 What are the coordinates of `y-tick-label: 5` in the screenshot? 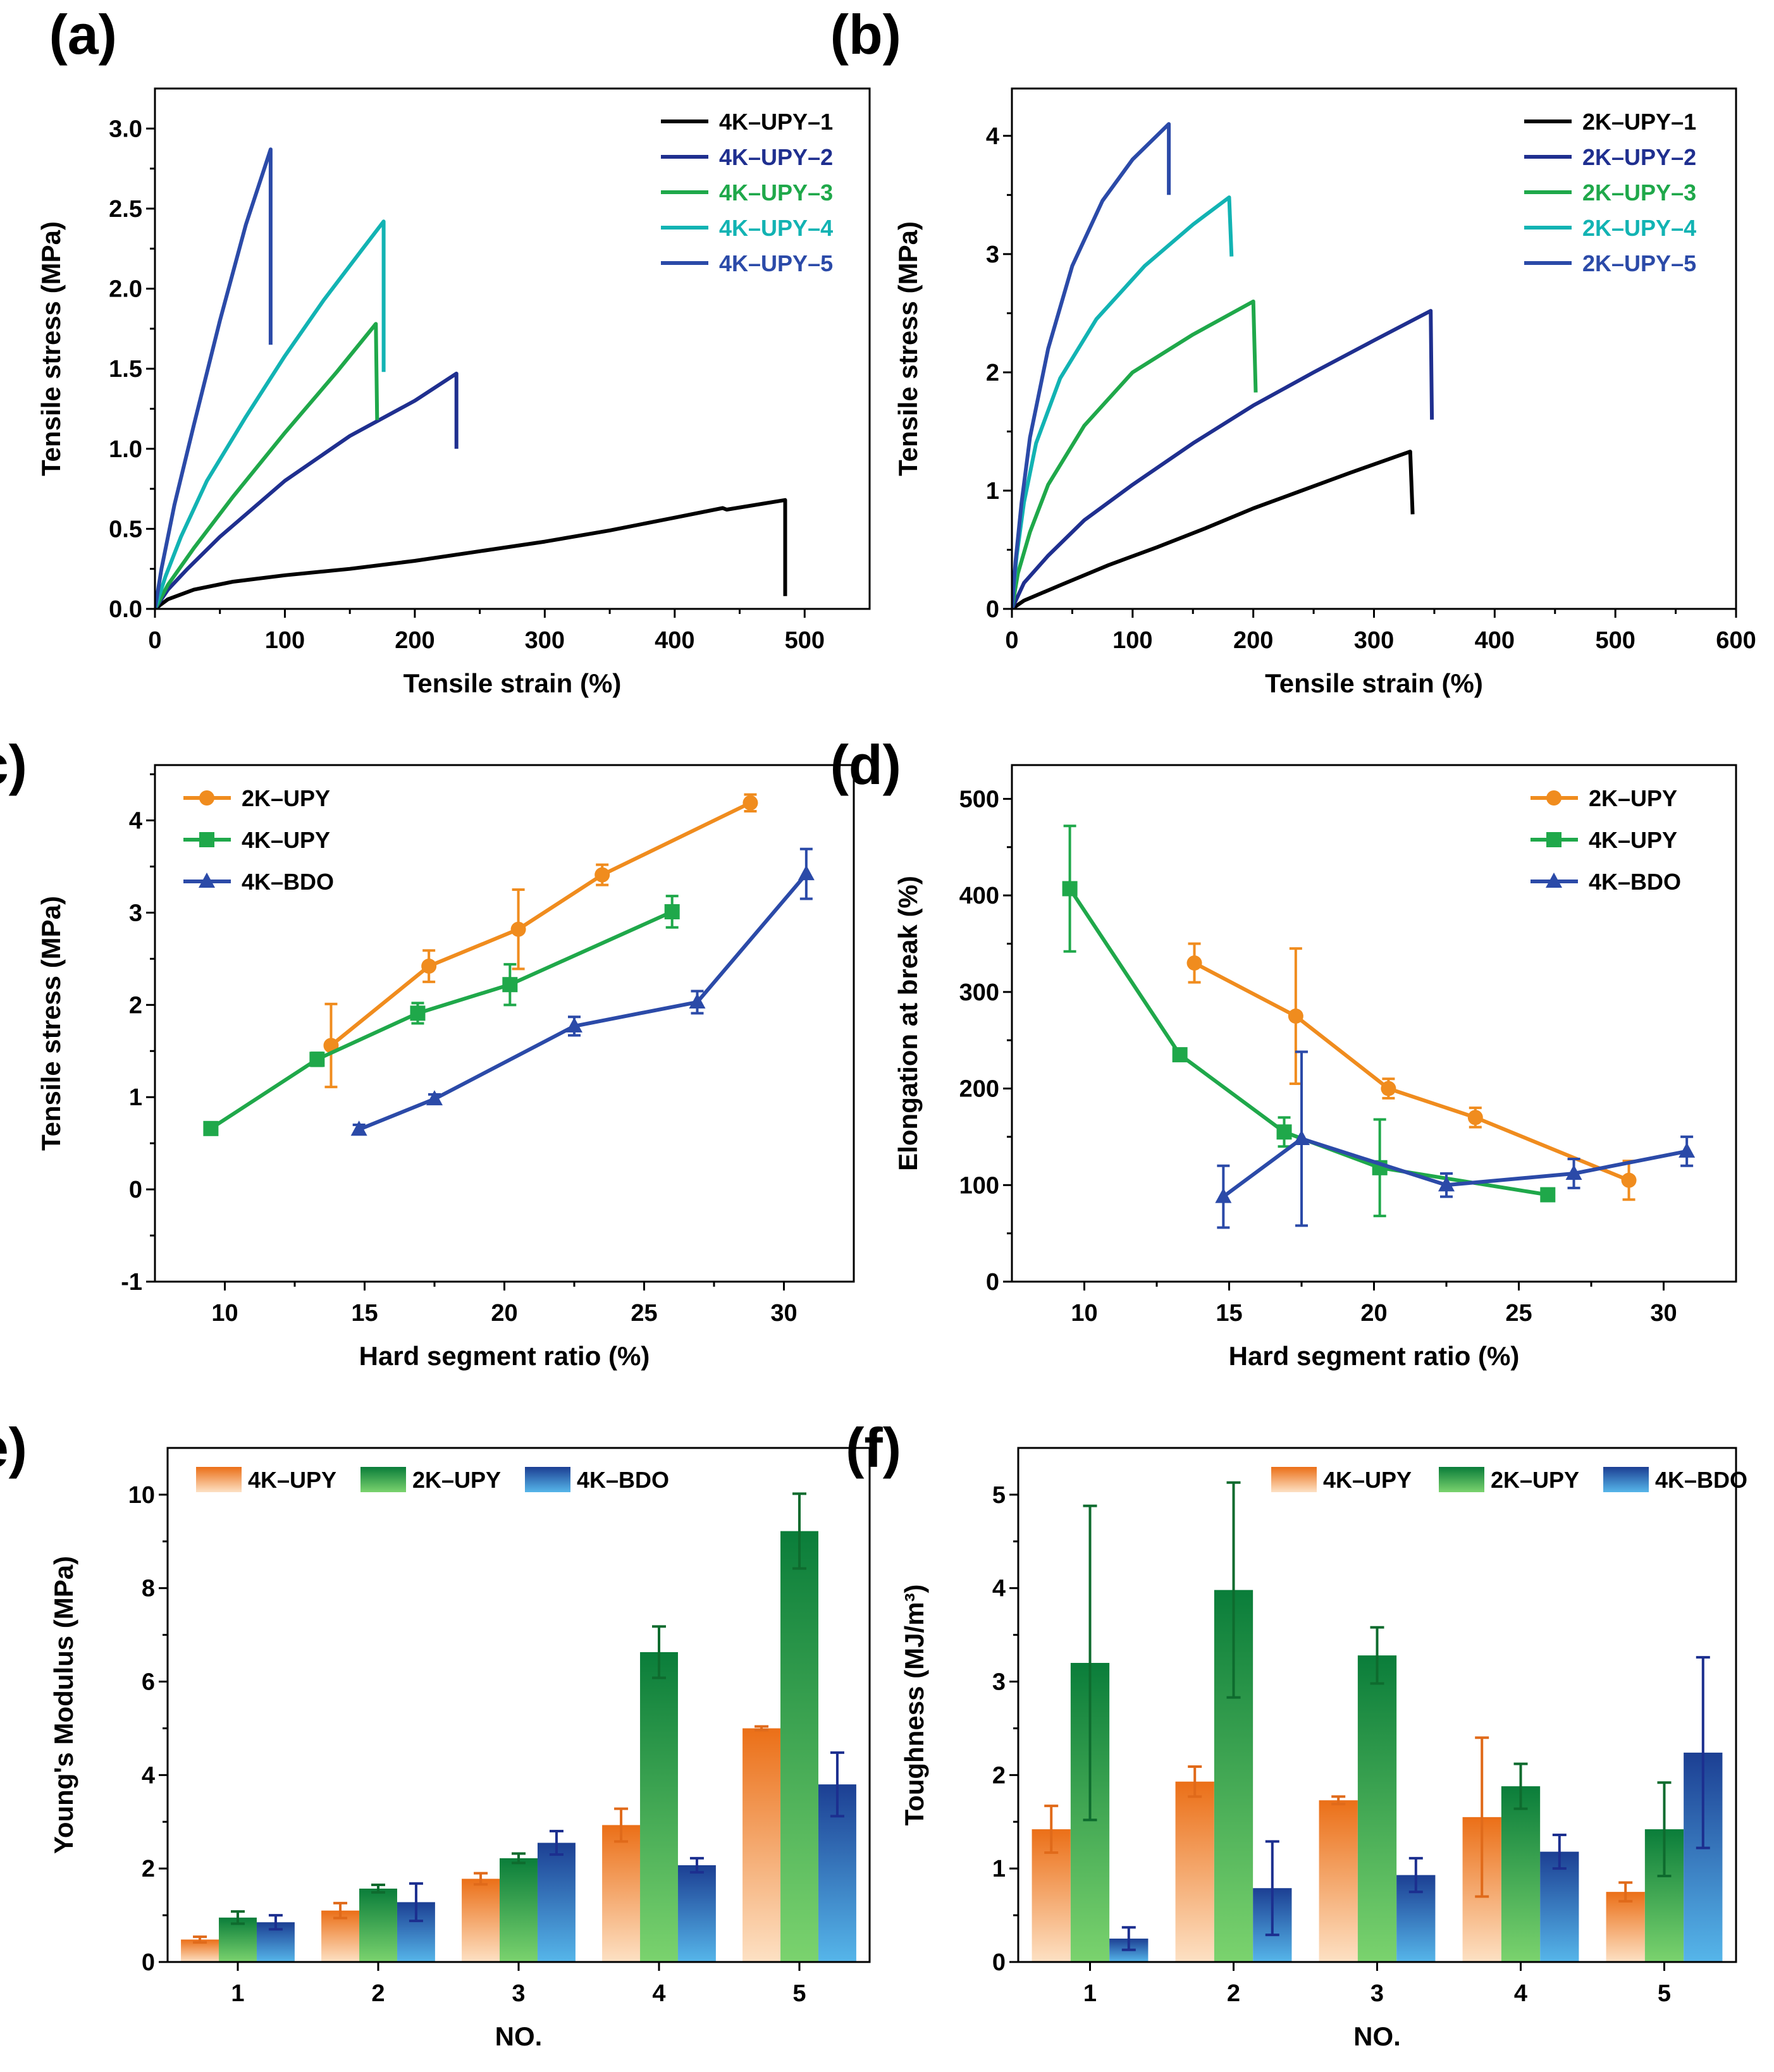 It's located at (999, 1495).